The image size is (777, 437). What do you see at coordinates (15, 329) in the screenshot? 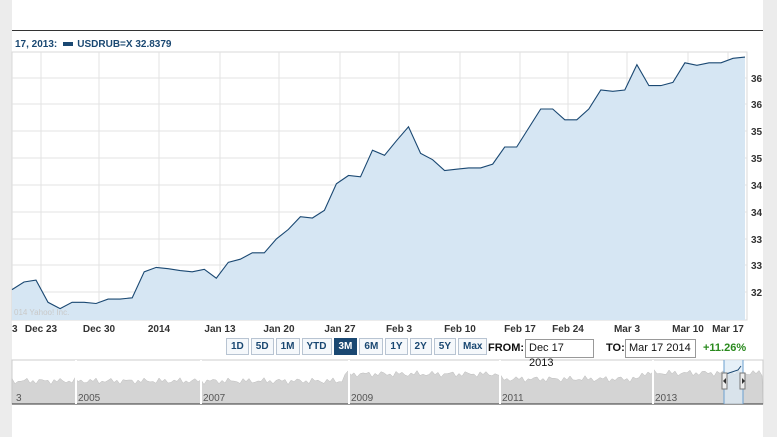
I see `x-tick-label: 3` at bounding box center [15, 329].